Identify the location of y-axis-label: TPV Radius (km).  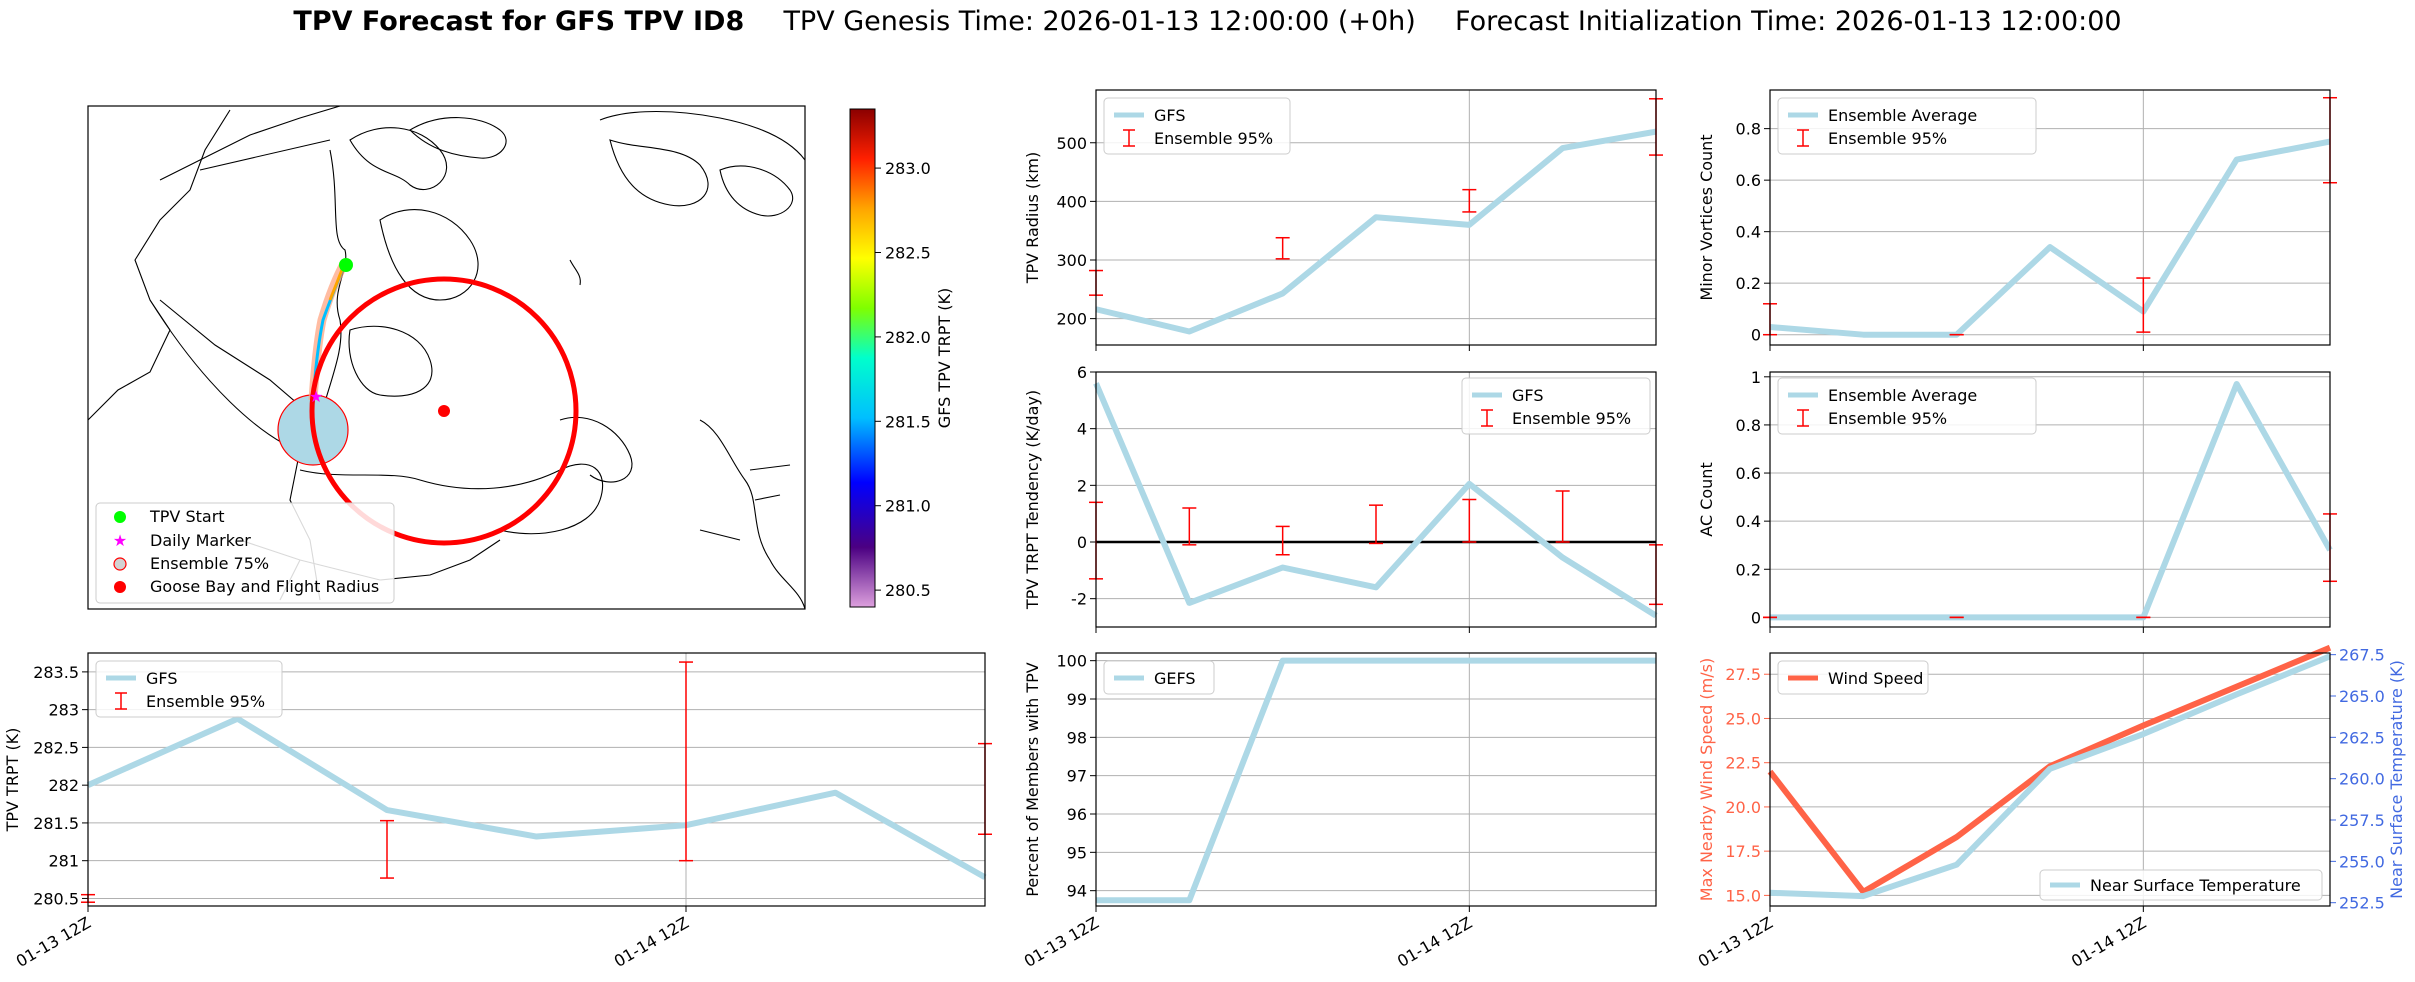
(1032, 218).